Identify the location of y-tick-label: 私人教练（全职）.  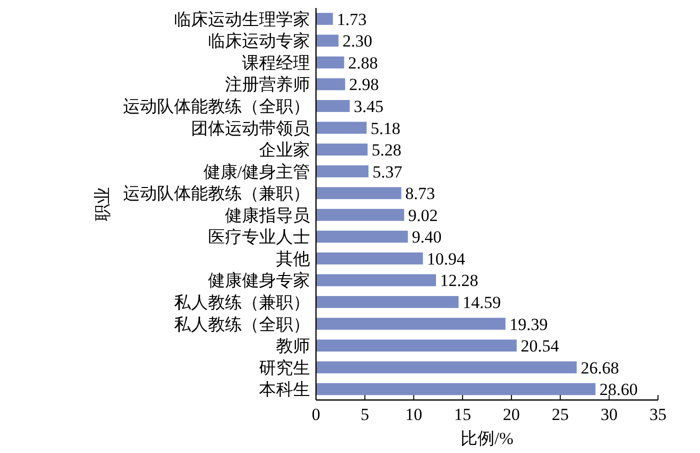
(242, 324).